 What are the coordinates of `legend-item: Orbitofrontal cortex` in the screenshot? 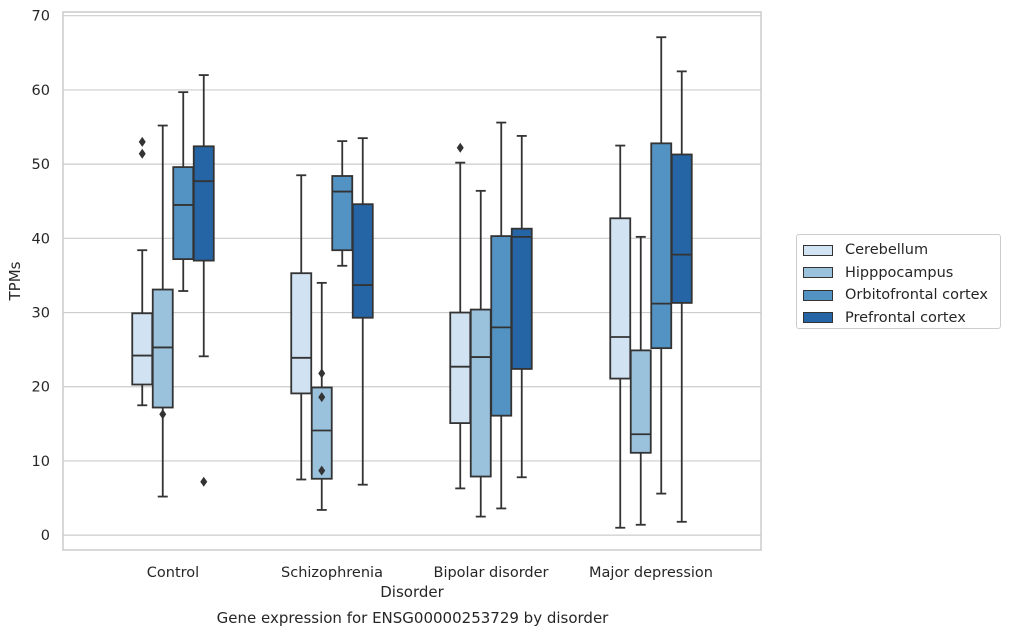 It's located at (898, 295).